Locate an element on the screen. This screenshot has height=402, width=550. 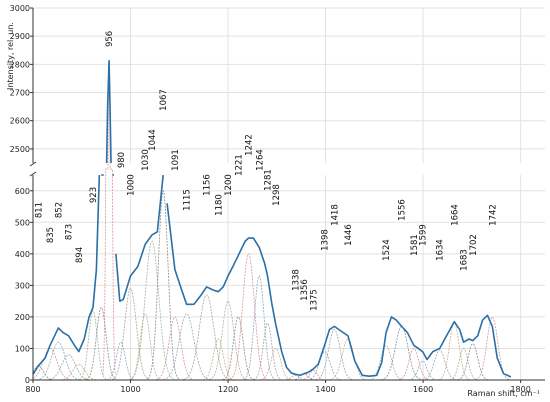
x-tick-label: 800 is located at coordinates (32, 389).